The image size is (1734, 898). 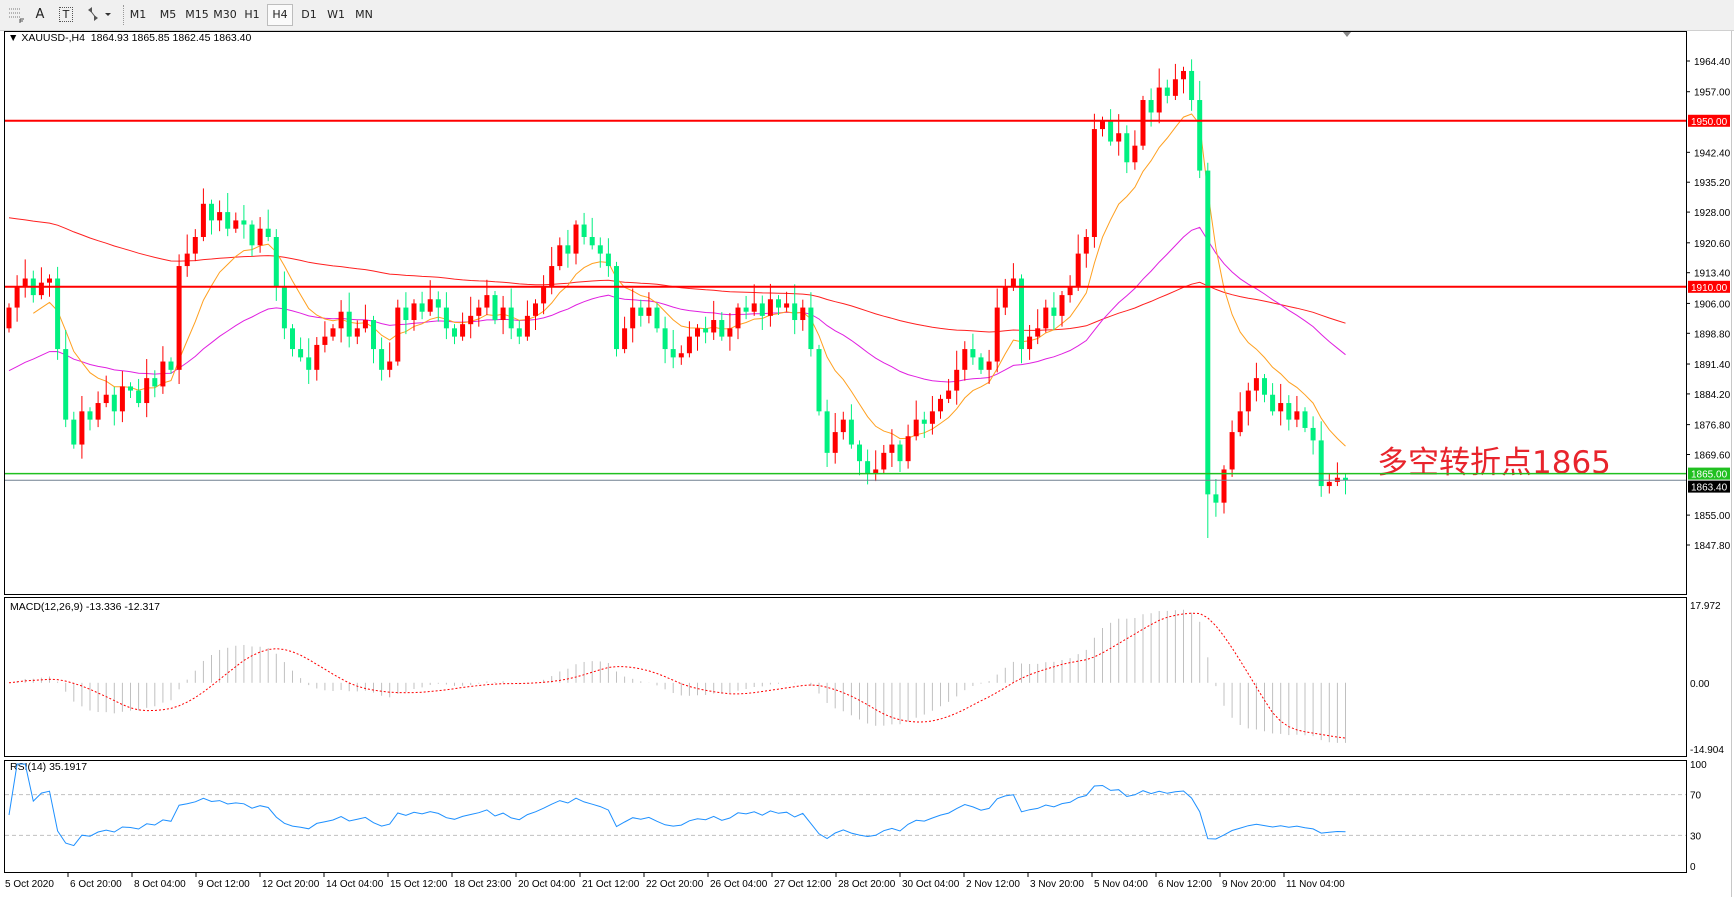 I want to click on ma-mid-line, so click(x=677, y=304).